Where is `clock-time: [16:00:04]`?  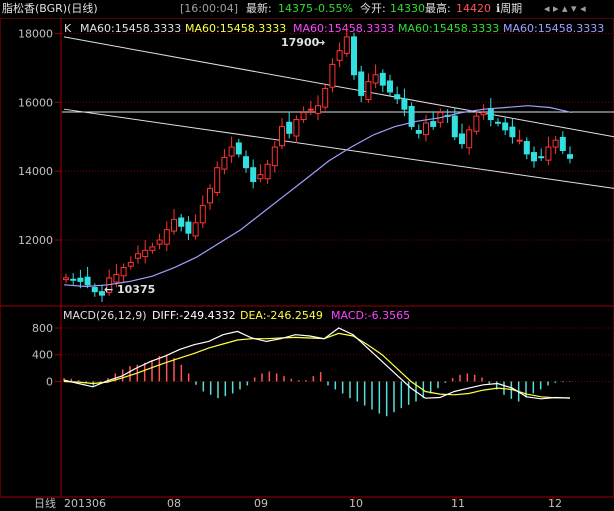 clock-time: [16:00:04] is located at coordinates (209, 8).